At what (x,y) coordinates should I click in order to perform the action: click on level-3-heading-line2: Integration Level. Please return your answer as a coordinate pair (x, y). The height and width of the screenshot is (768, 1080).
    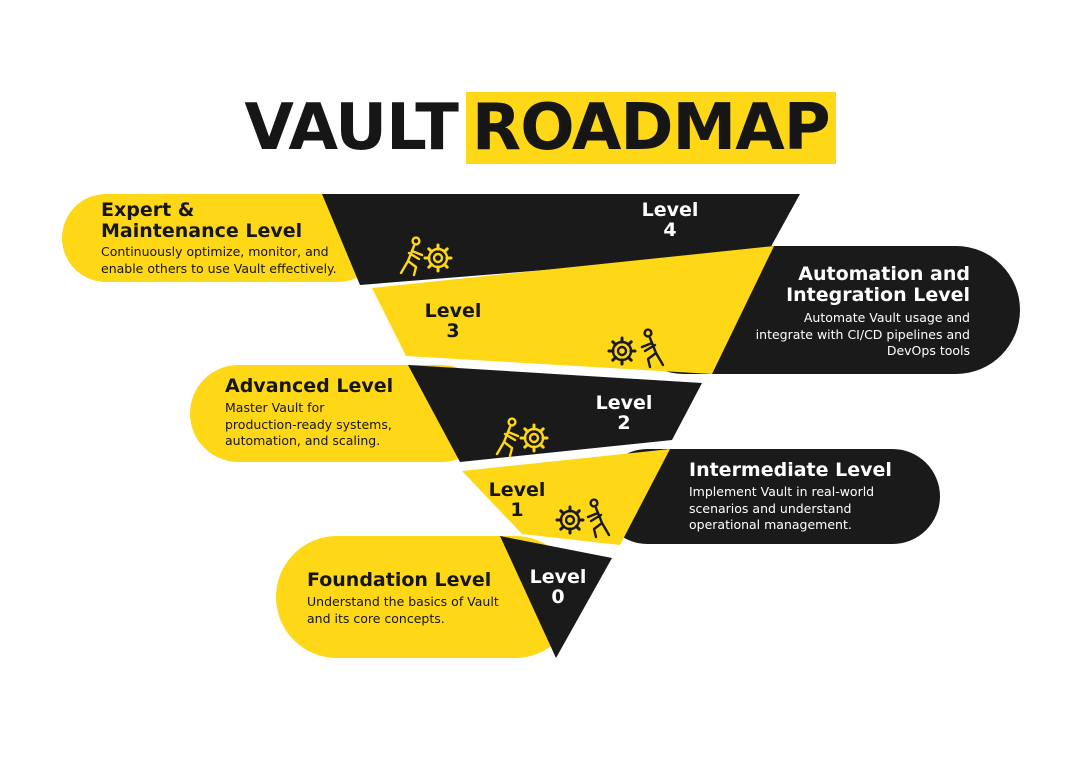
    Looking at the image, I should click on (878, 295).